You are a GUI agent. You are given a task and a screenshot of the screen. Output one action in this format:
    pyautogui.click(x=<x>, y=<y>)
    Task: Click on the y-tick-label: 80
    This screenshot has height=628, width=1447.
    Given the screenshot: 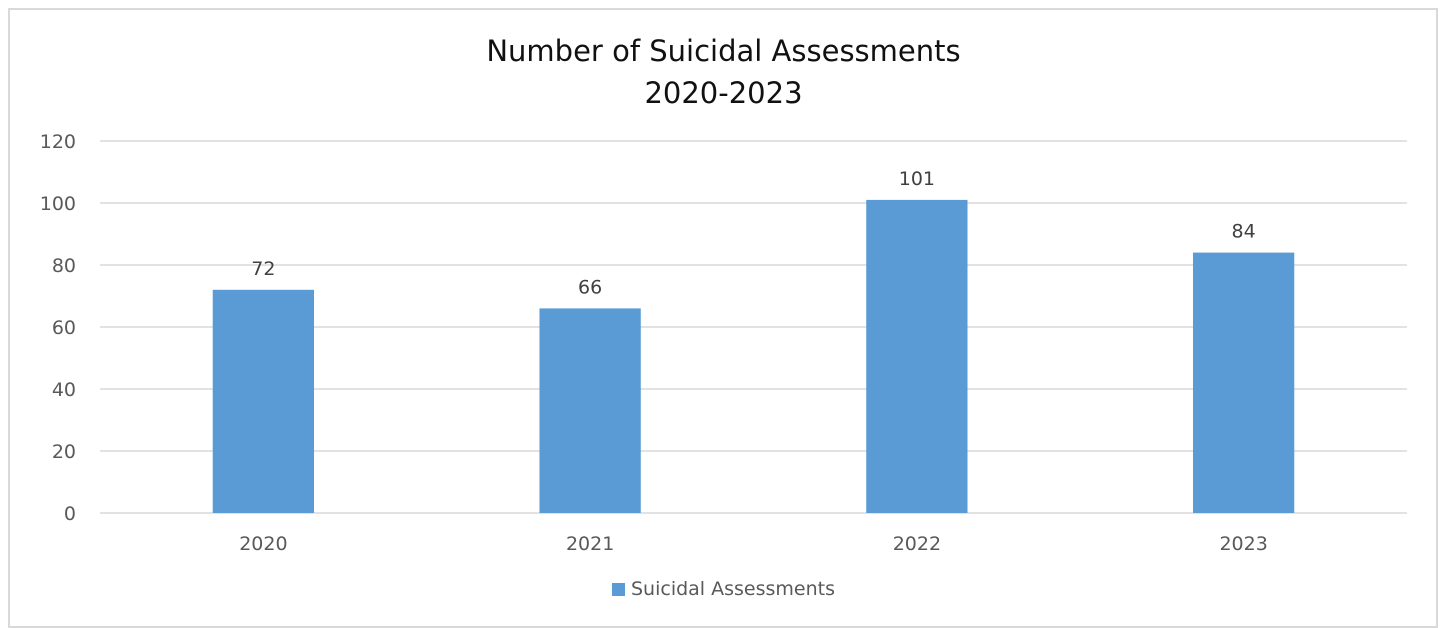 What is the action you would take?
    pyautogui.click(x=64, y=266)
    